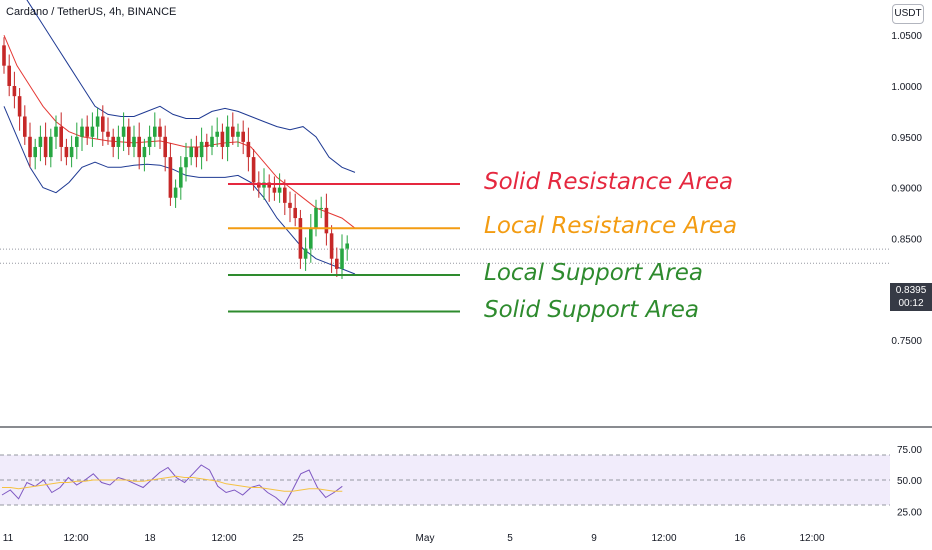  Describe the element at coordinates (593, 272) in the screenshot. I see `local-support-label: Local Support Area` at that location.